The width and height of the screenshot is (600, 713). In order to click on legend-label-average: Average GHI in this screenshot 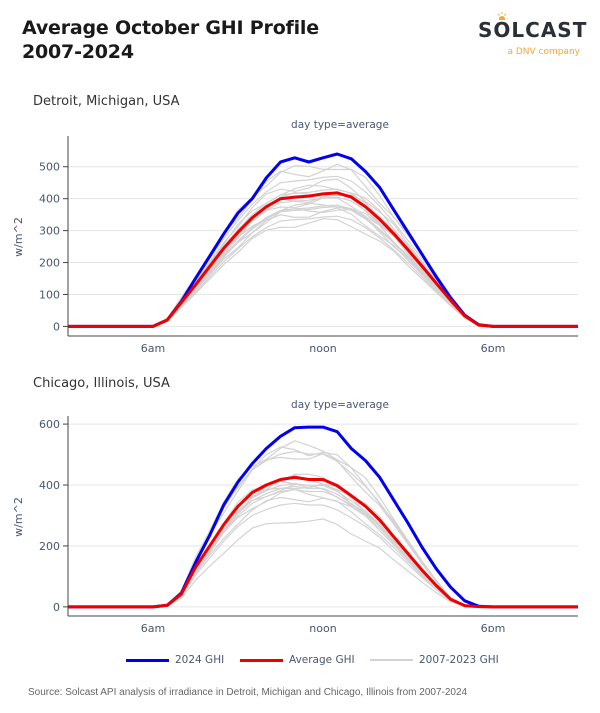, I will do `click(322, 660)`.